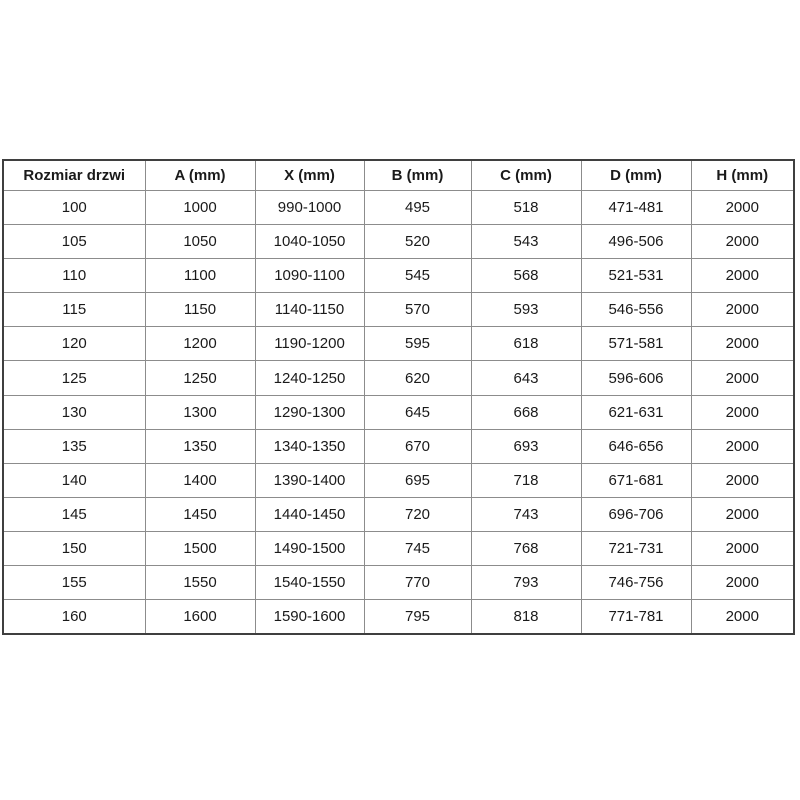 This screenshot has width=800, height=800. Describe the element at coordinates (74, 446) in the screenshot. I see `table-cell: 135` at that location.